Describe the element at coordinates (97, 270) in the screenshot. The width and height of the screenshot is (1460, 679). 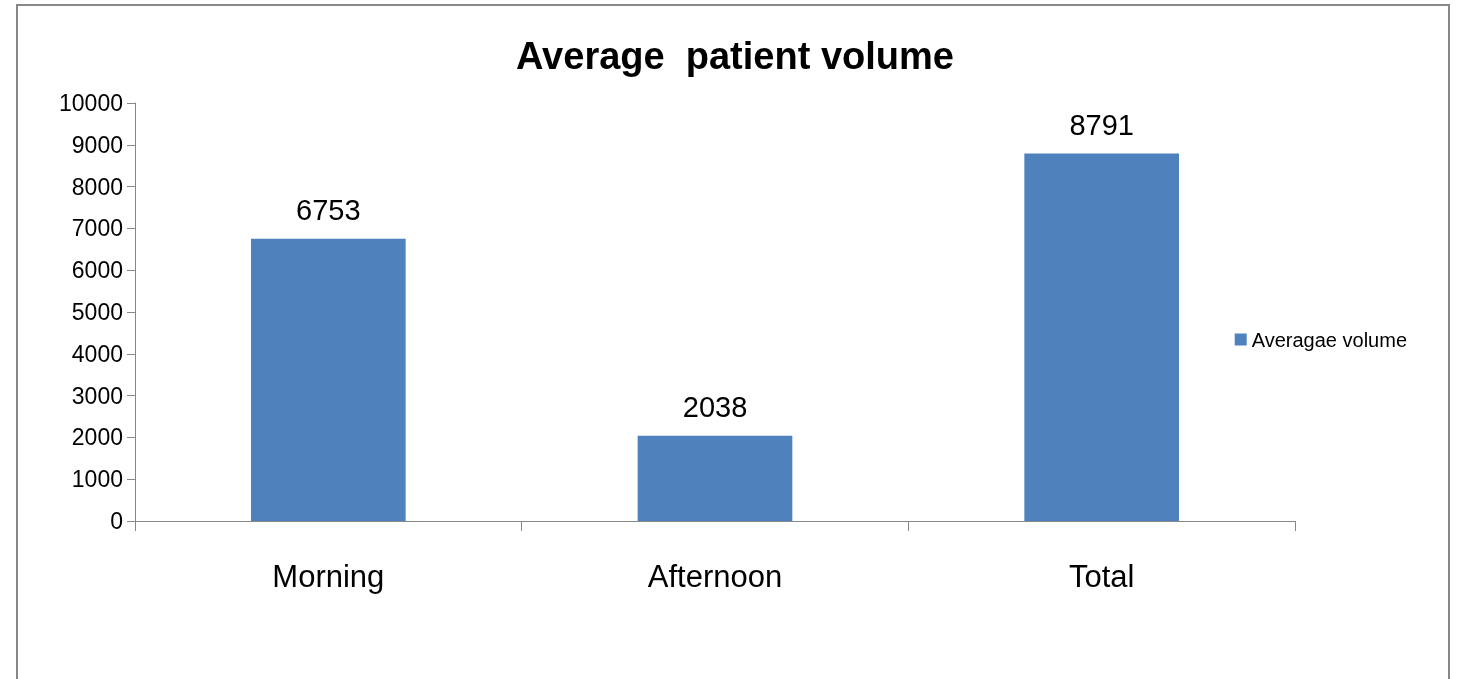
I see `y-tick-label: 6000` at that location.